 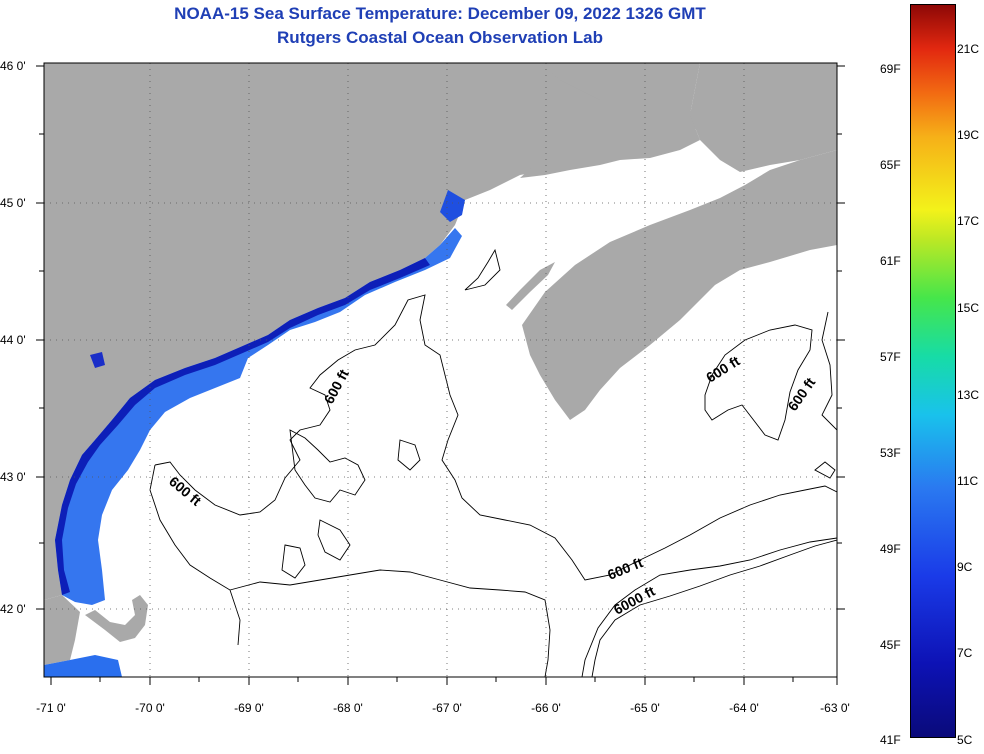 I want to click on lon-label-63: -63 0', so click(x=835, y=708).